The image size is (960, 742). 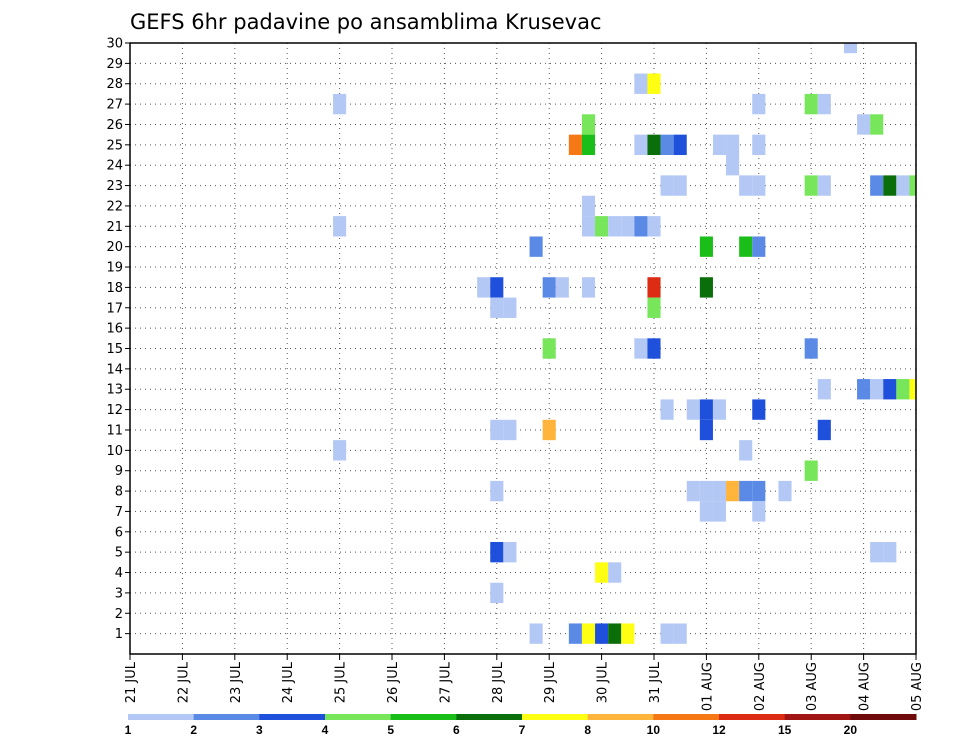 I want to click on colorbar-tick-label: 10, so click(x=654, y=730).